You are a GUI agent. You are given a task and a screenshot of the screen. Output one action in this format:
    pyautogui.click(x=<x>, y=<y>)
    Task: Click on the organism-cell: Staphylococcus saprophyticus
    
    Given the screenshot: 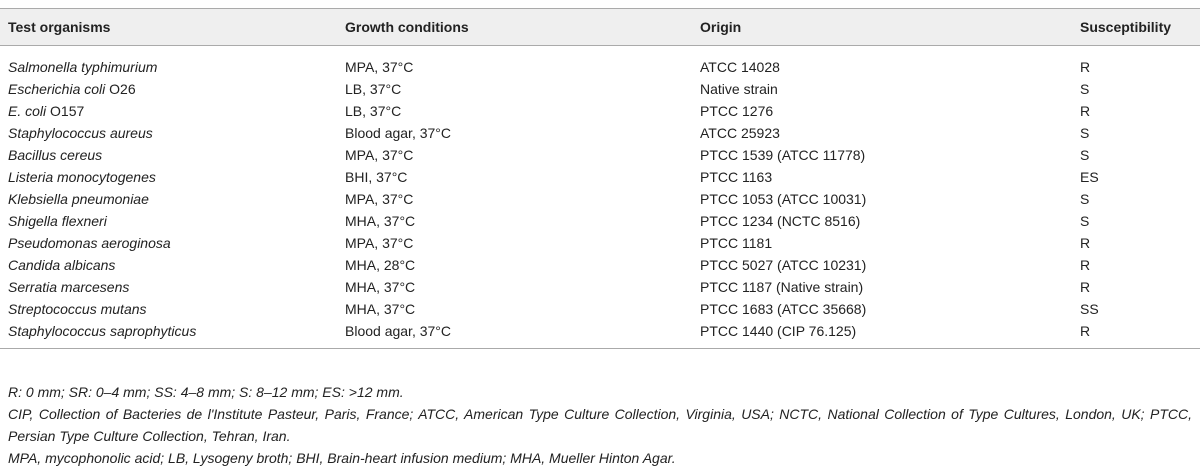 What is the action you would take?
    pyautogui.click(x=168, y=334)
    